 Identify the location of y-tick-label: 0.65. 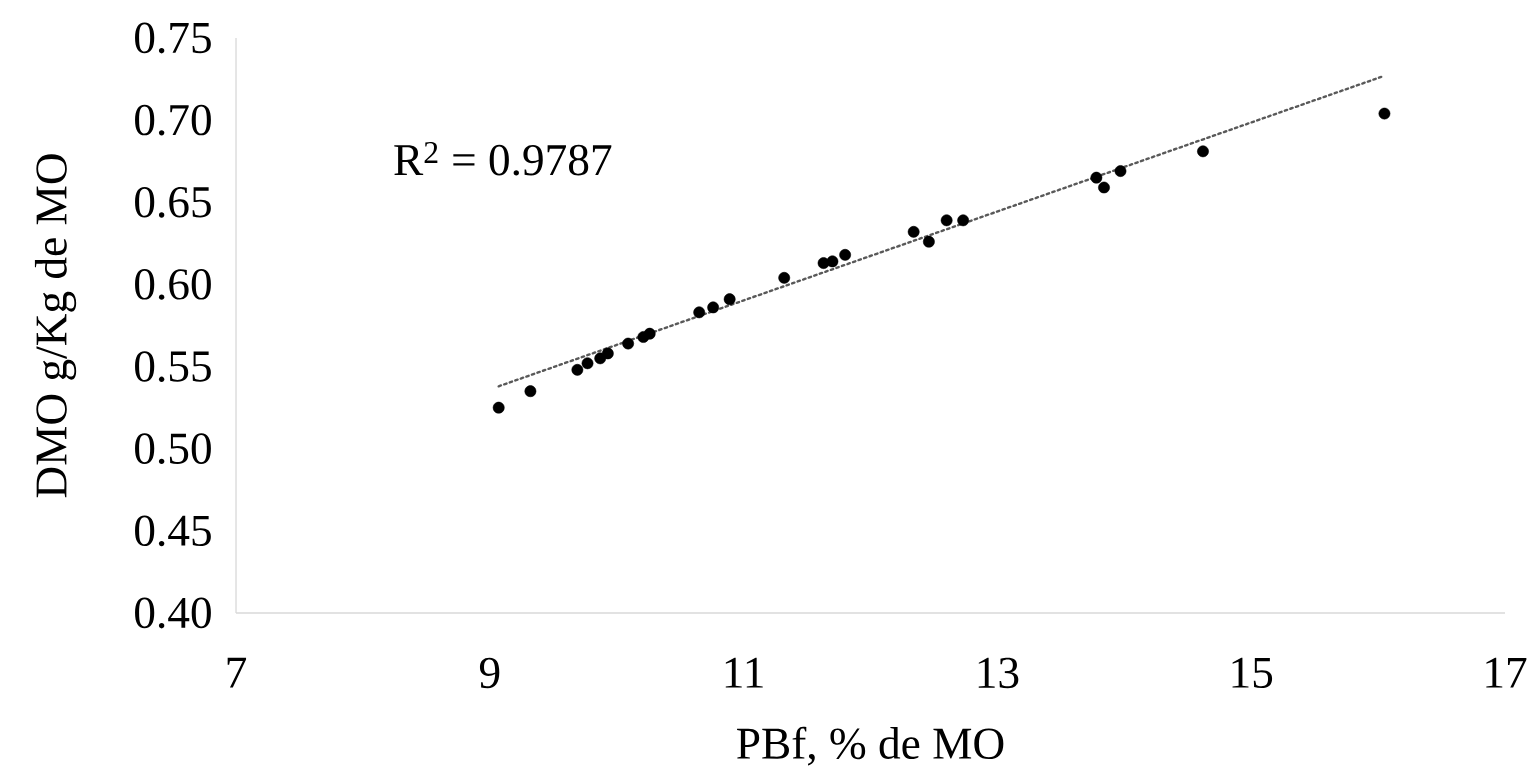
(173, 202).